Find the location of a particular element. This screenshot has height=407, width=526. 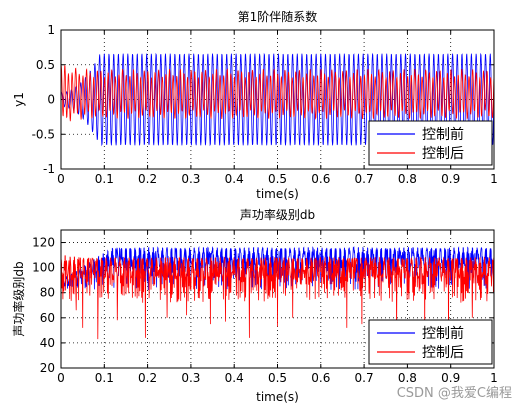

y-axis-label: y1 is located at coordinates (19, 99).